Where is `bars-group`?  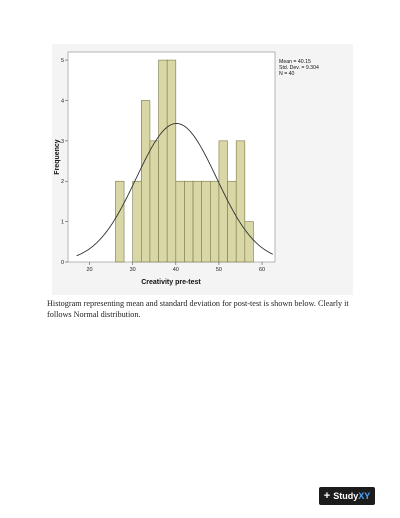 bars-group is located at coordinates (184, 161).